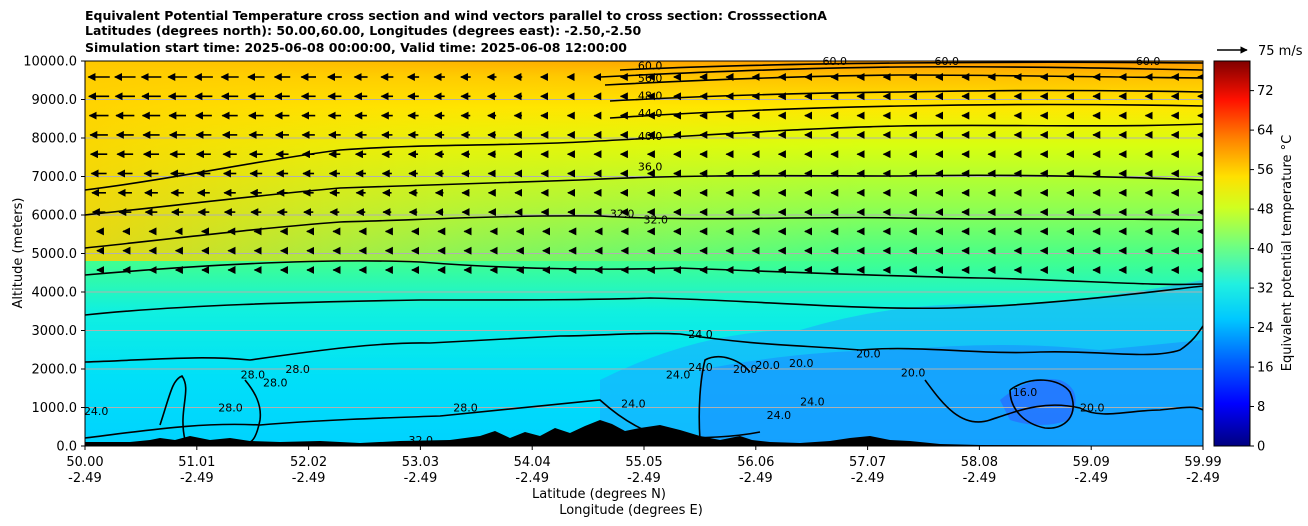 This screenshot has width=1308, height=526. I want to click on colorbar-ticks: 0 8 16 24 32 40 48 56 64 72, so click(1262, 269).